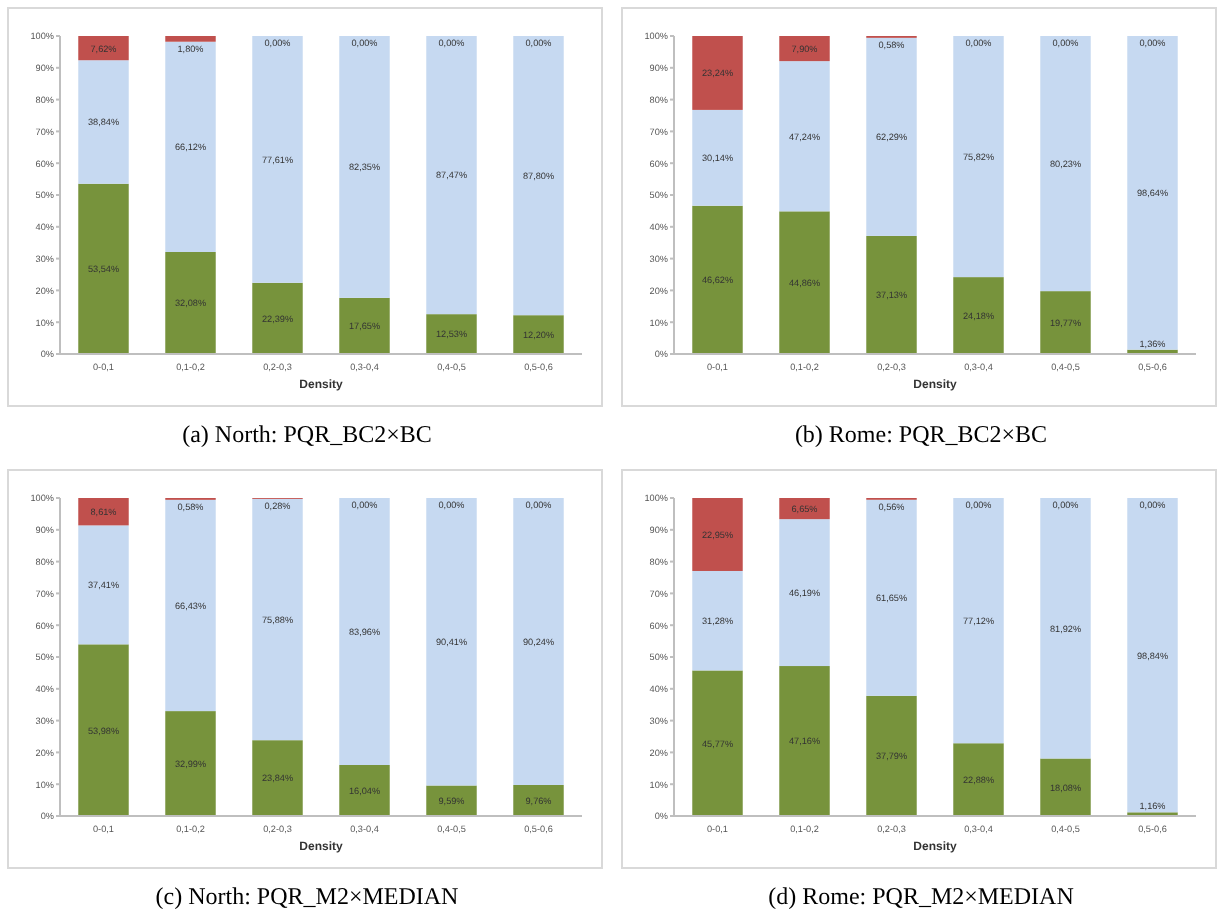 Image resolution: width=1228 pixels, height=924 pixels. I want to click on text: (b) Rome: PQR_BC2×BC, so click(921, 434).